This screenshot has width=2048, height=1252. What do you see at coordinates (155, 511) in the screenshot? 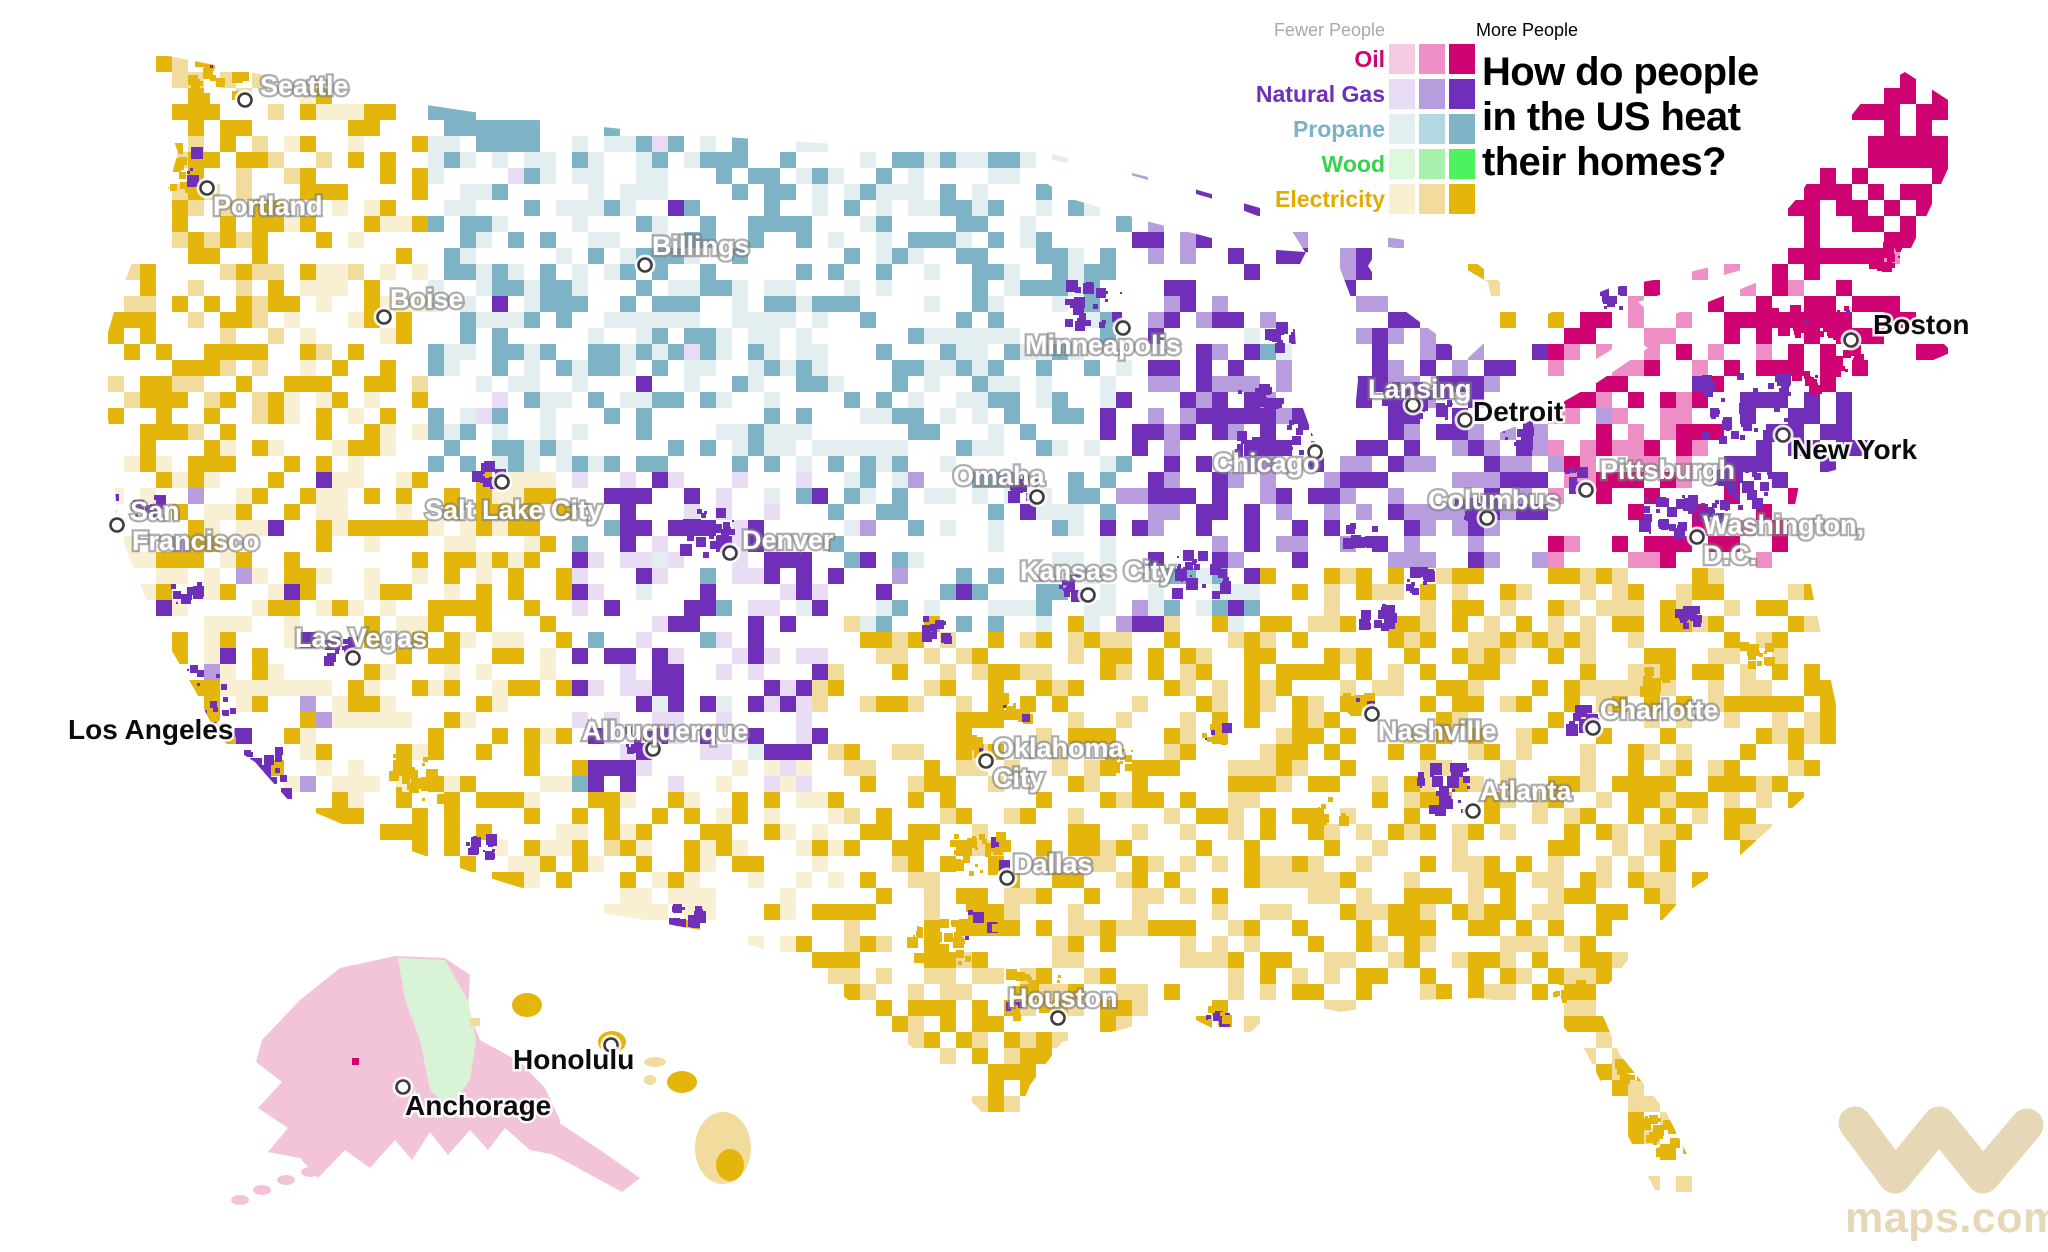
I see `city-label-san-francisco-0: San` at bounding box center [155, 511].